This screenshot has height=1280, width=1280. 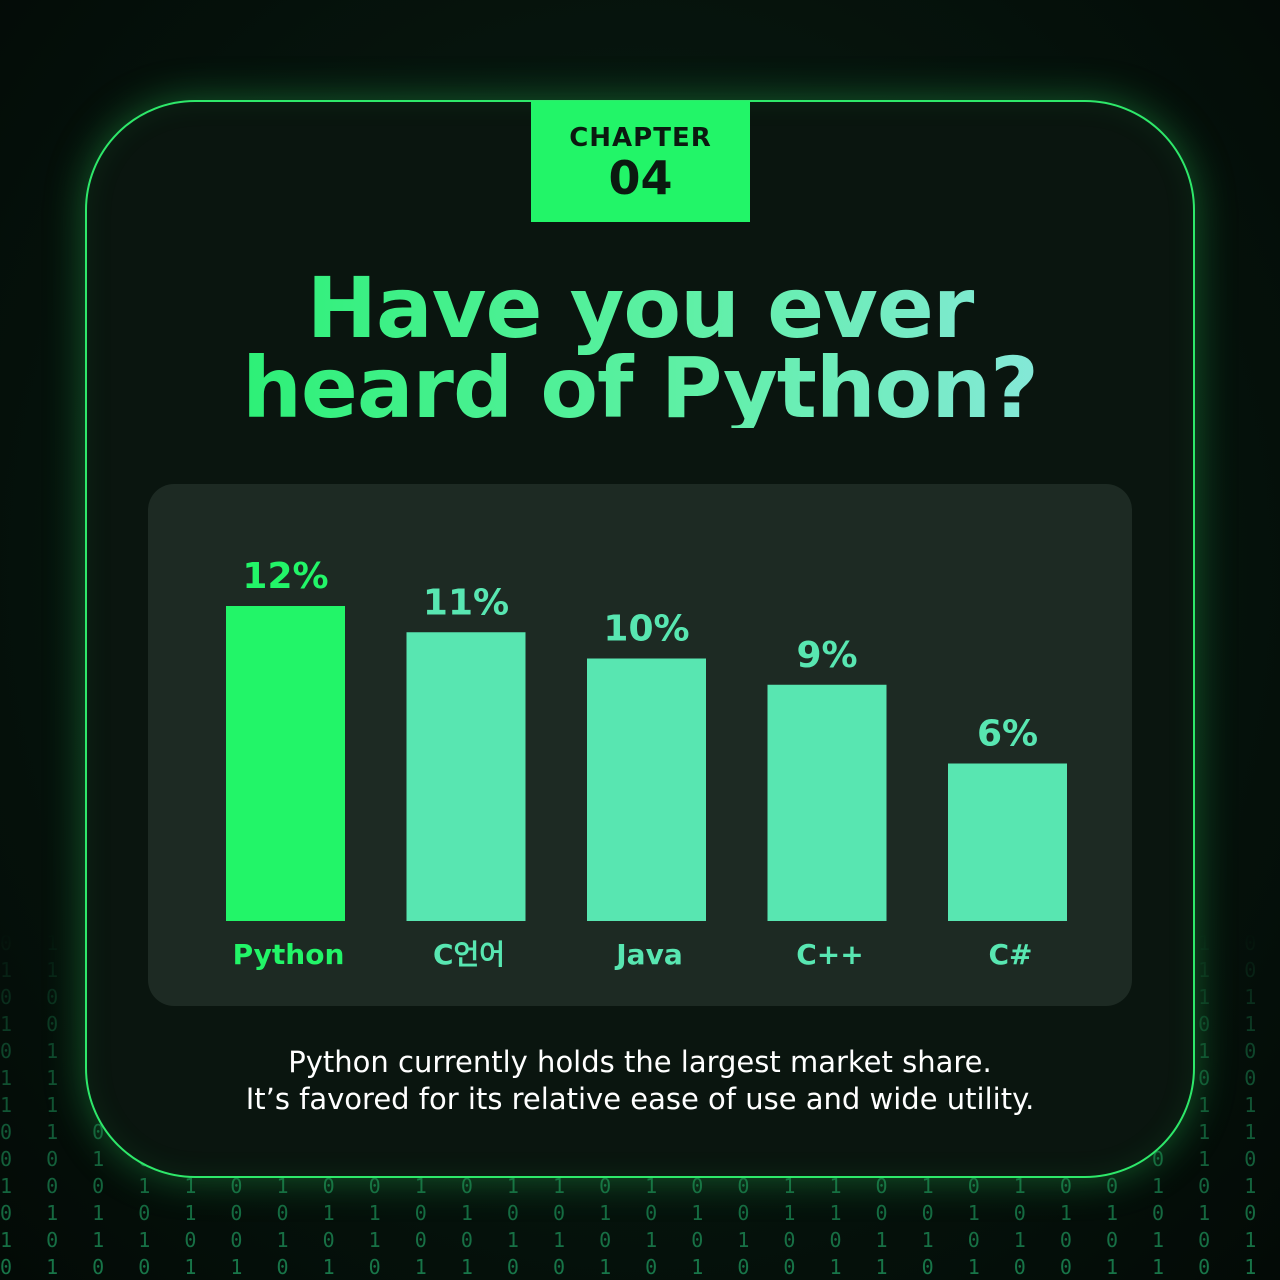 What do you see at coordinates (469, 954) in the screenshot?
I see `category-label-1: C언어` at bounding box center [469, 954].